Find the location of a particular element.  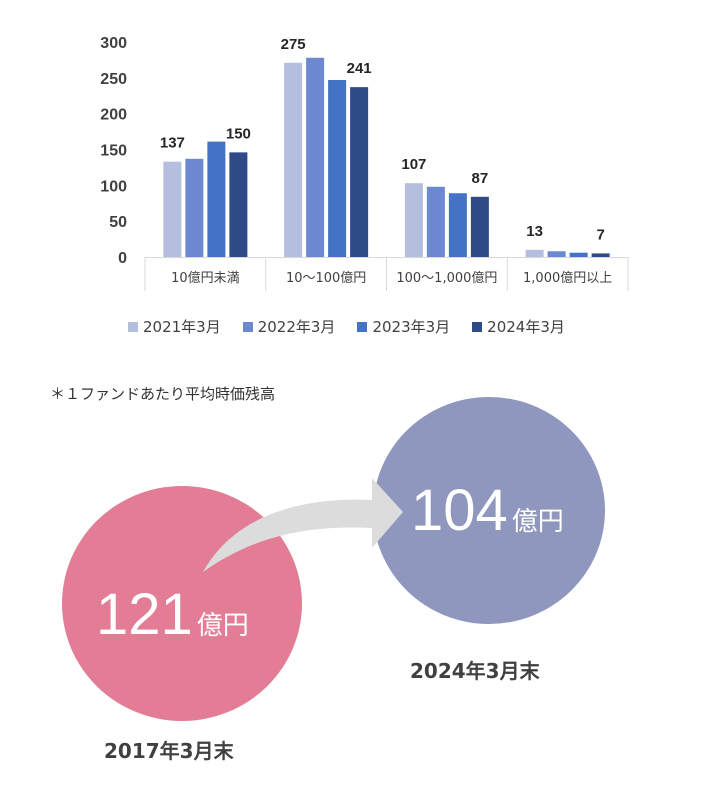

legend-item: 2022年3月 is located at coordinates (289, 326).